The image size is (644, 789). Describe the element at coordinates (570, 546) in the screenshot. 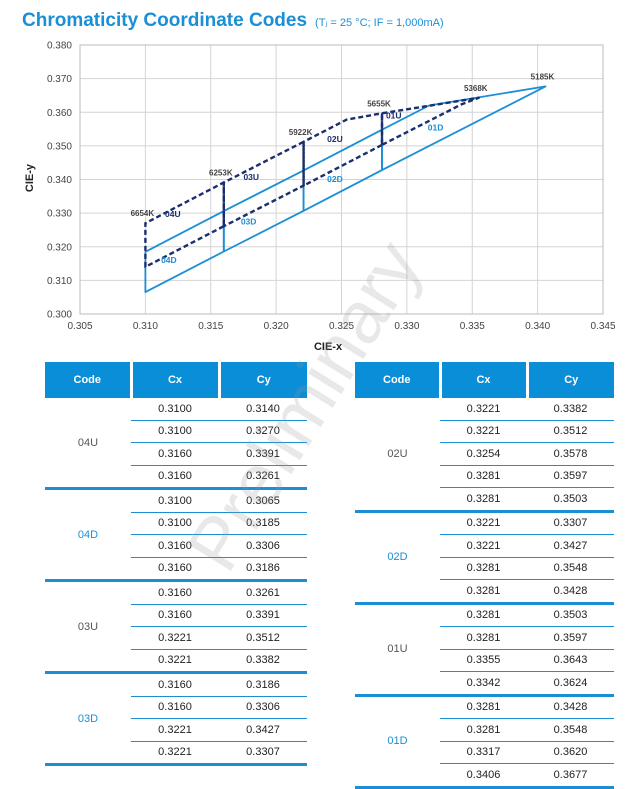

I see `cy-value: 0.3427` at that location.